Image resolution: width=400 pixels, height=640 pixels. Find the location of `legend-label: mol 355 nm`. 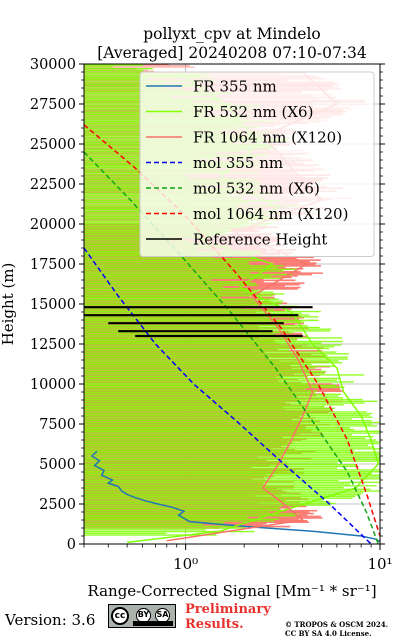

legend-label: mol 355 nm is located at coordinates (238, 163).